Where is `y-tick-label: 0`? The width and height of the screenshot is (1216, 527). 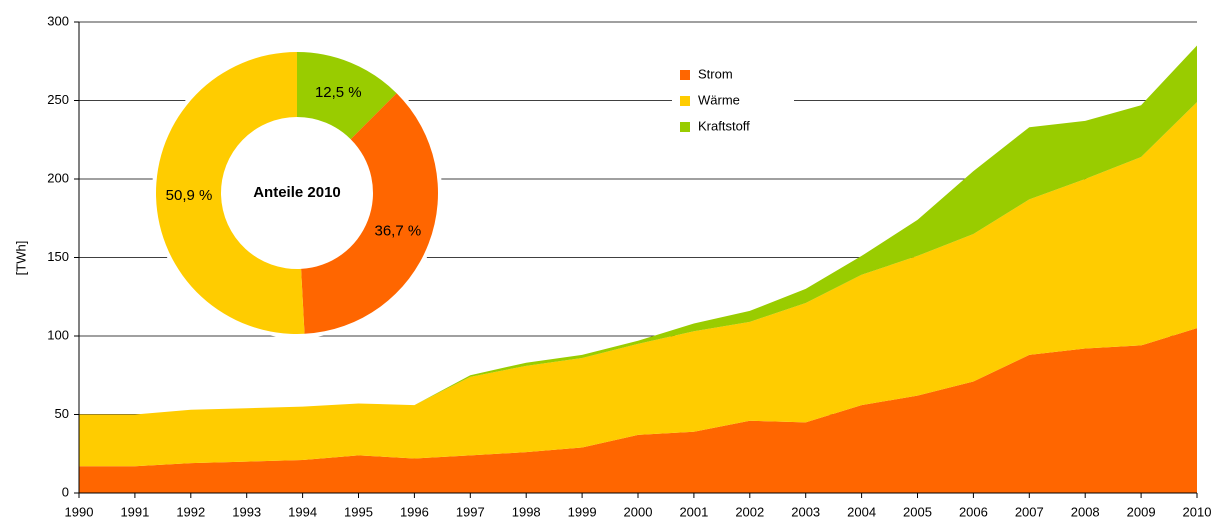
y-tick-label: 0 is located at coordinates (65, 491).